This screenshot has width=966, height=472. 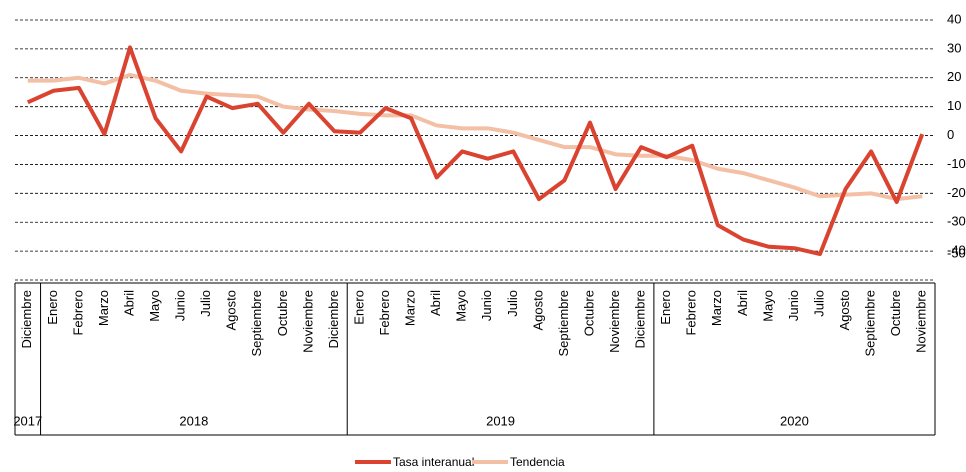 I want to click on year-label: 2020, so click(x=794, y=420).